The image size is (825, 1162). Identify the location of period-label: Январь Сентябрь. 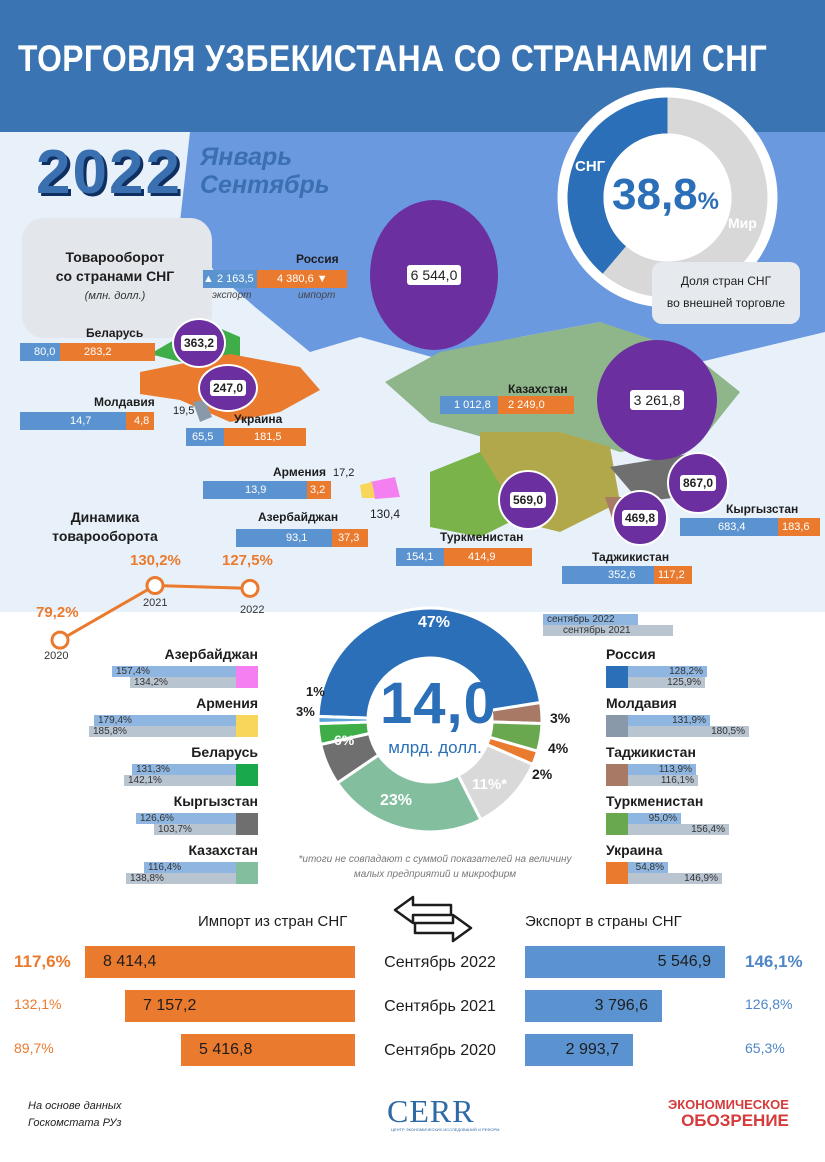
(265, 171).